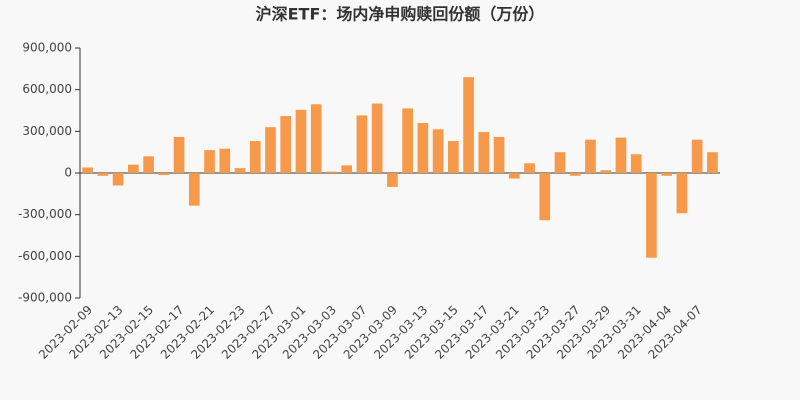 This screenshot has height=400, width=800. What do you see at coordinates (45, 214) in the screenshot?
I see `y-tick-label: -300,000` at bounding box center [45, 214].